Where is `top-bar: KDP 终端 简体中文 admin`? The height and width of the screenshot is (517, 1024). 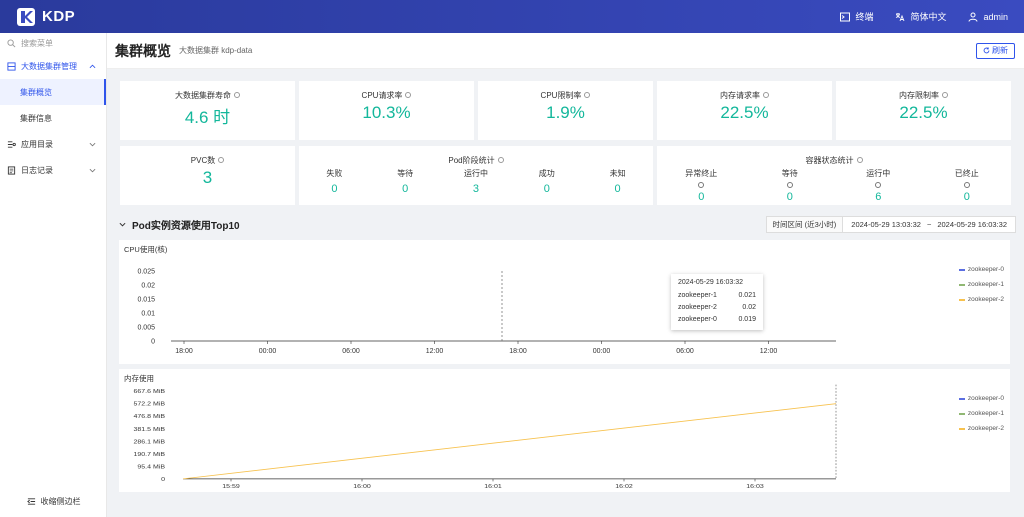
top-bar: KDP 终端 简体中文 admin is located at coordinates (512, 16).